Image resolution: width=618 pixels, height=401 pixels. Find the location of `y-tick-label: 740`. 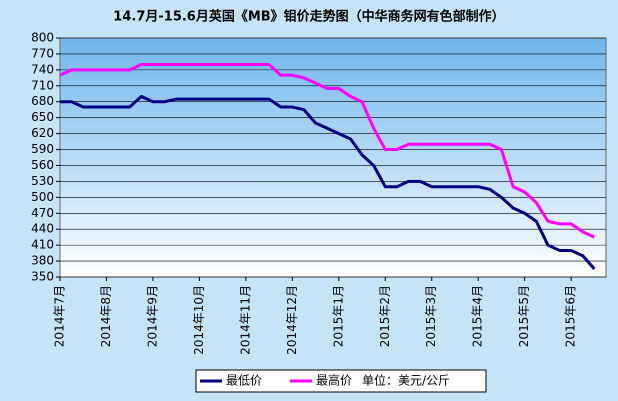

y-tick-label: 740 is located at coordinates (42, 69).